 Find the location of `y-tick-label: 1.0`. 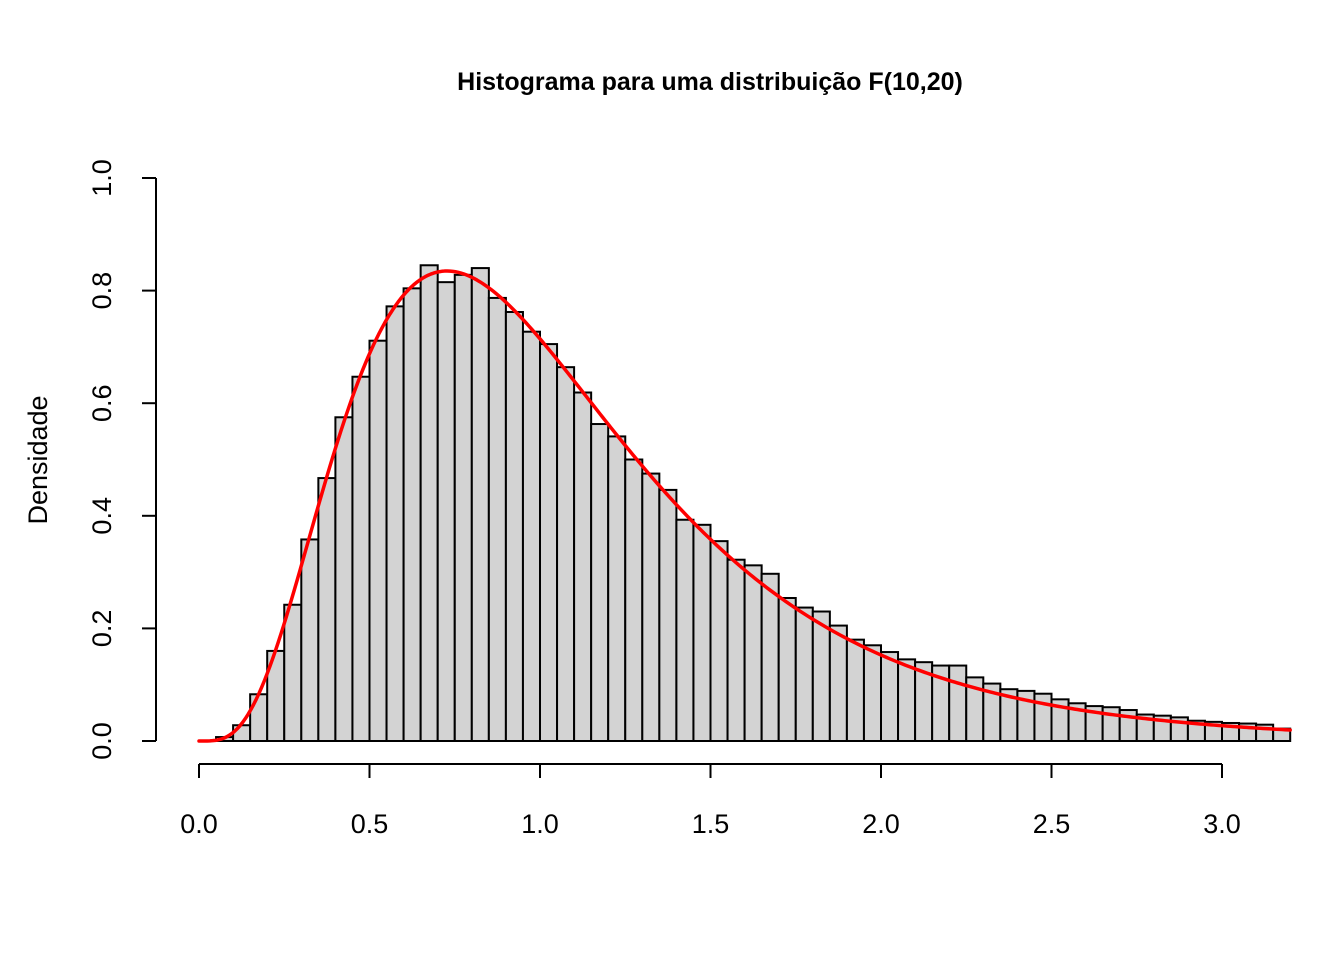

y-tick-label: 1.0 is located at coordinates (102, 178).